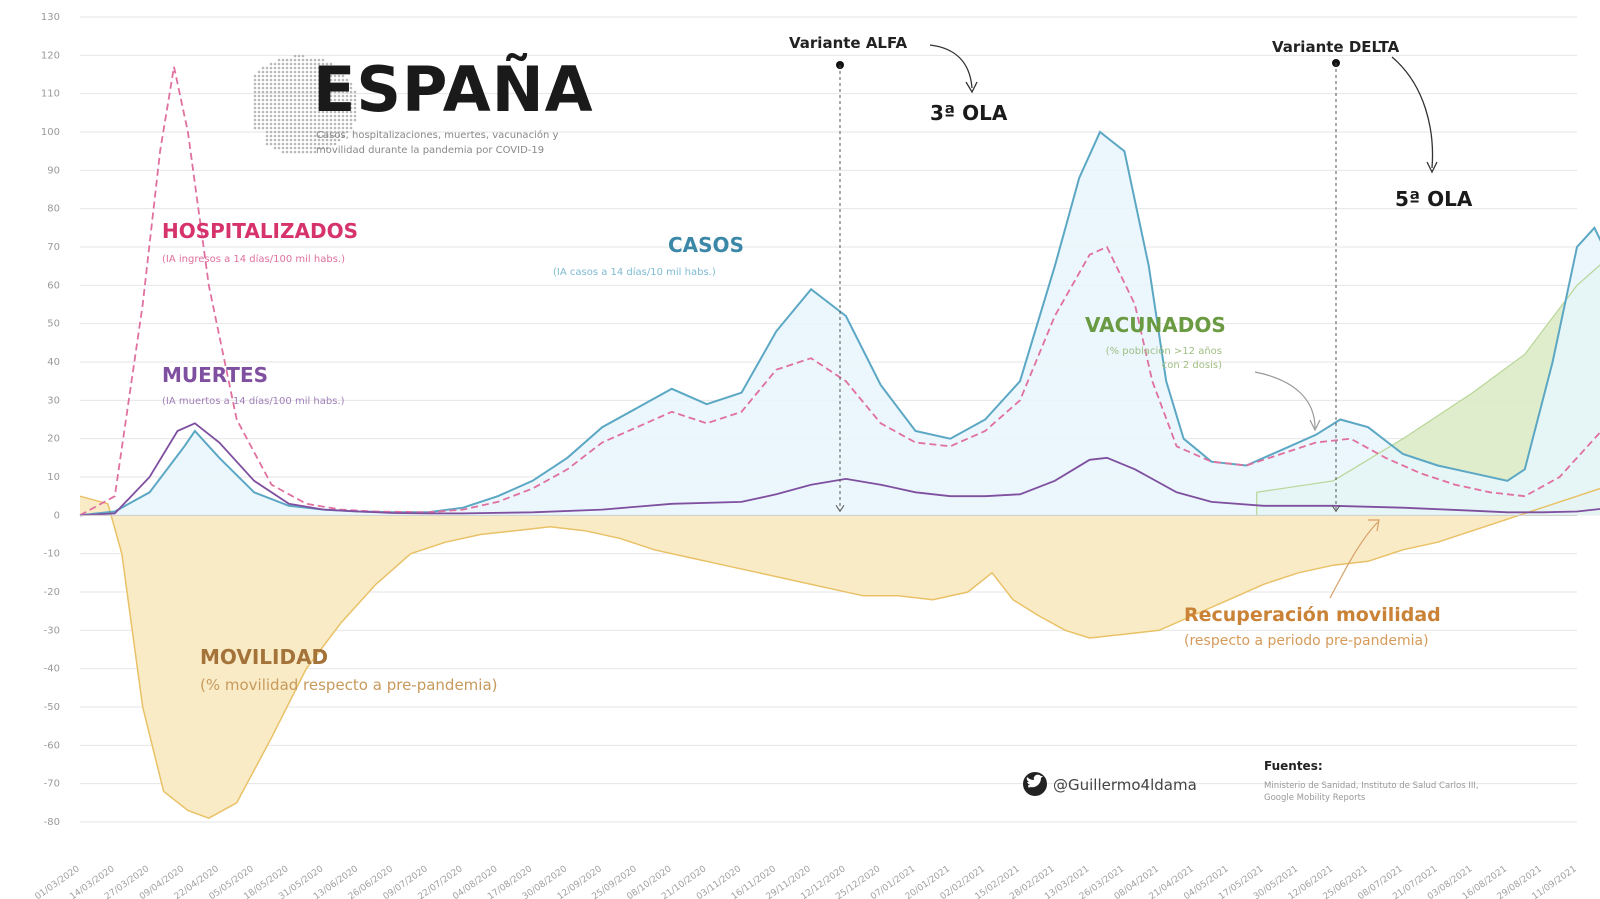 This screenshot has height=899, width=1600. What do you see at coordinates (53, 247) in the screenshot?
I see `y-tick-label: 70` at bounding box center [53, 247].